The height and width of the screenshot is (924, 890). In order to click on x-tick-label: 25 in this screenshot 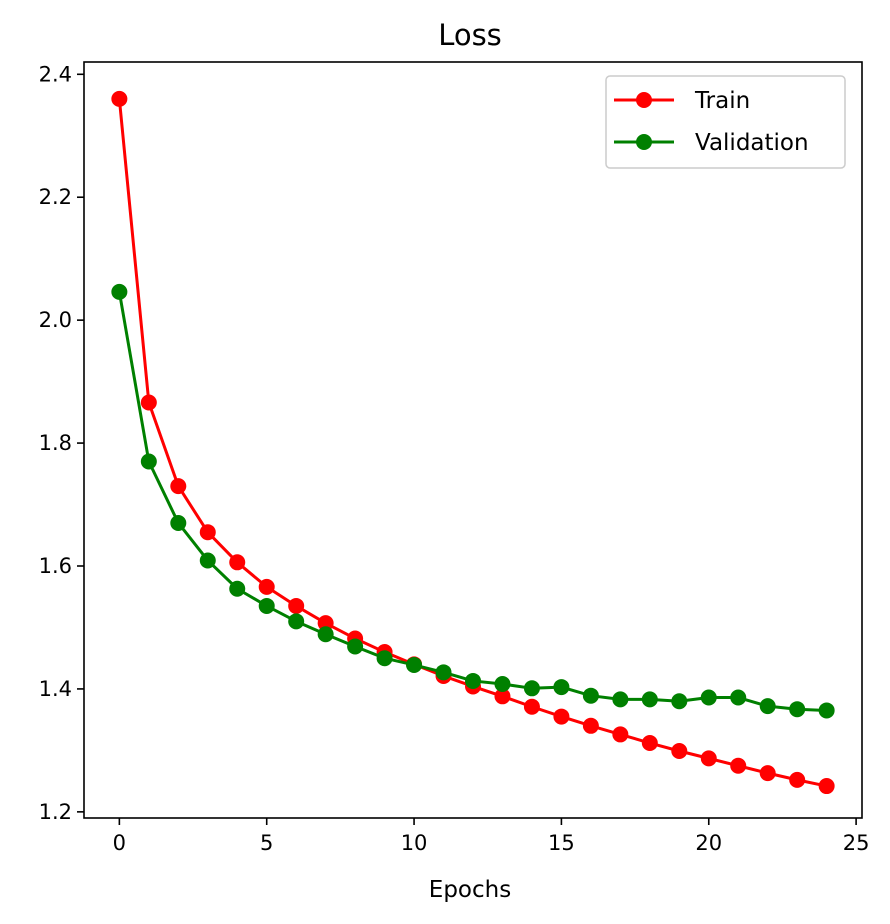, I will do `click(856, 843)`.